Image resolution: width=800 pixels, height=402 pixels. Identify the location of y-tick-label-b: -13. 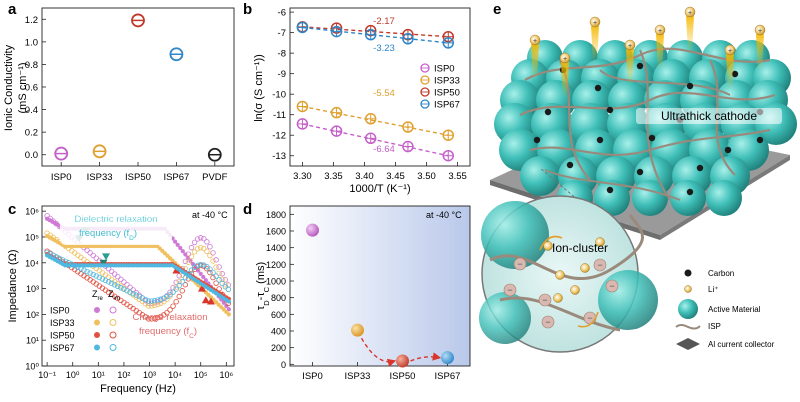
(279, 156).